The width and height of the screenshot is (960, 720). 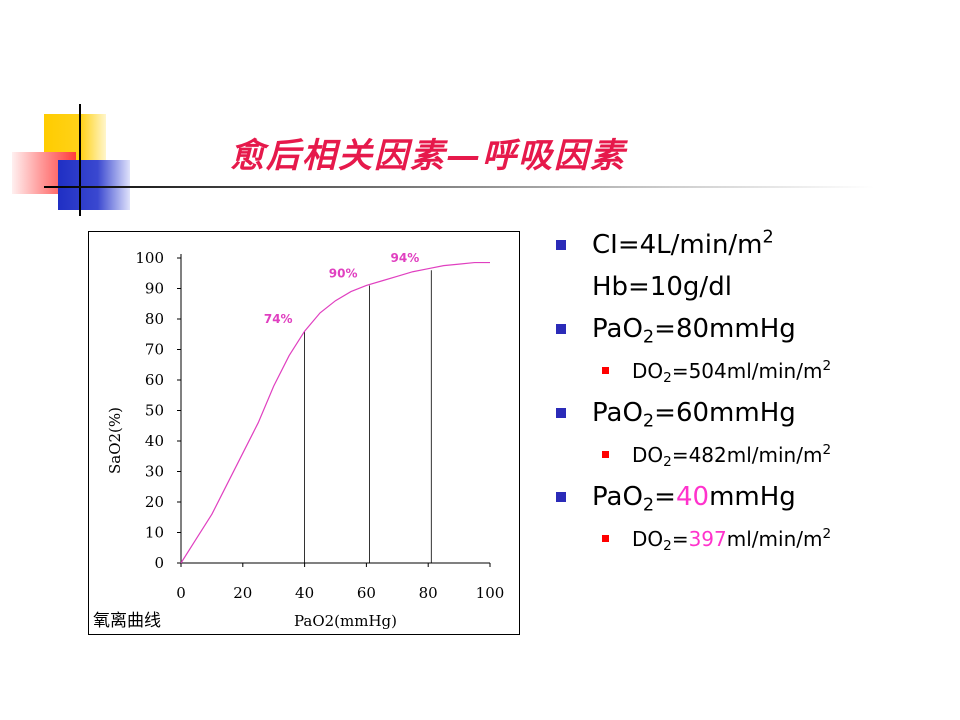 What do you see at coordinates (115, 440) in the screenshot?
I see `y-axis-title: SaO2(%)` at bounding box center [115, 440].